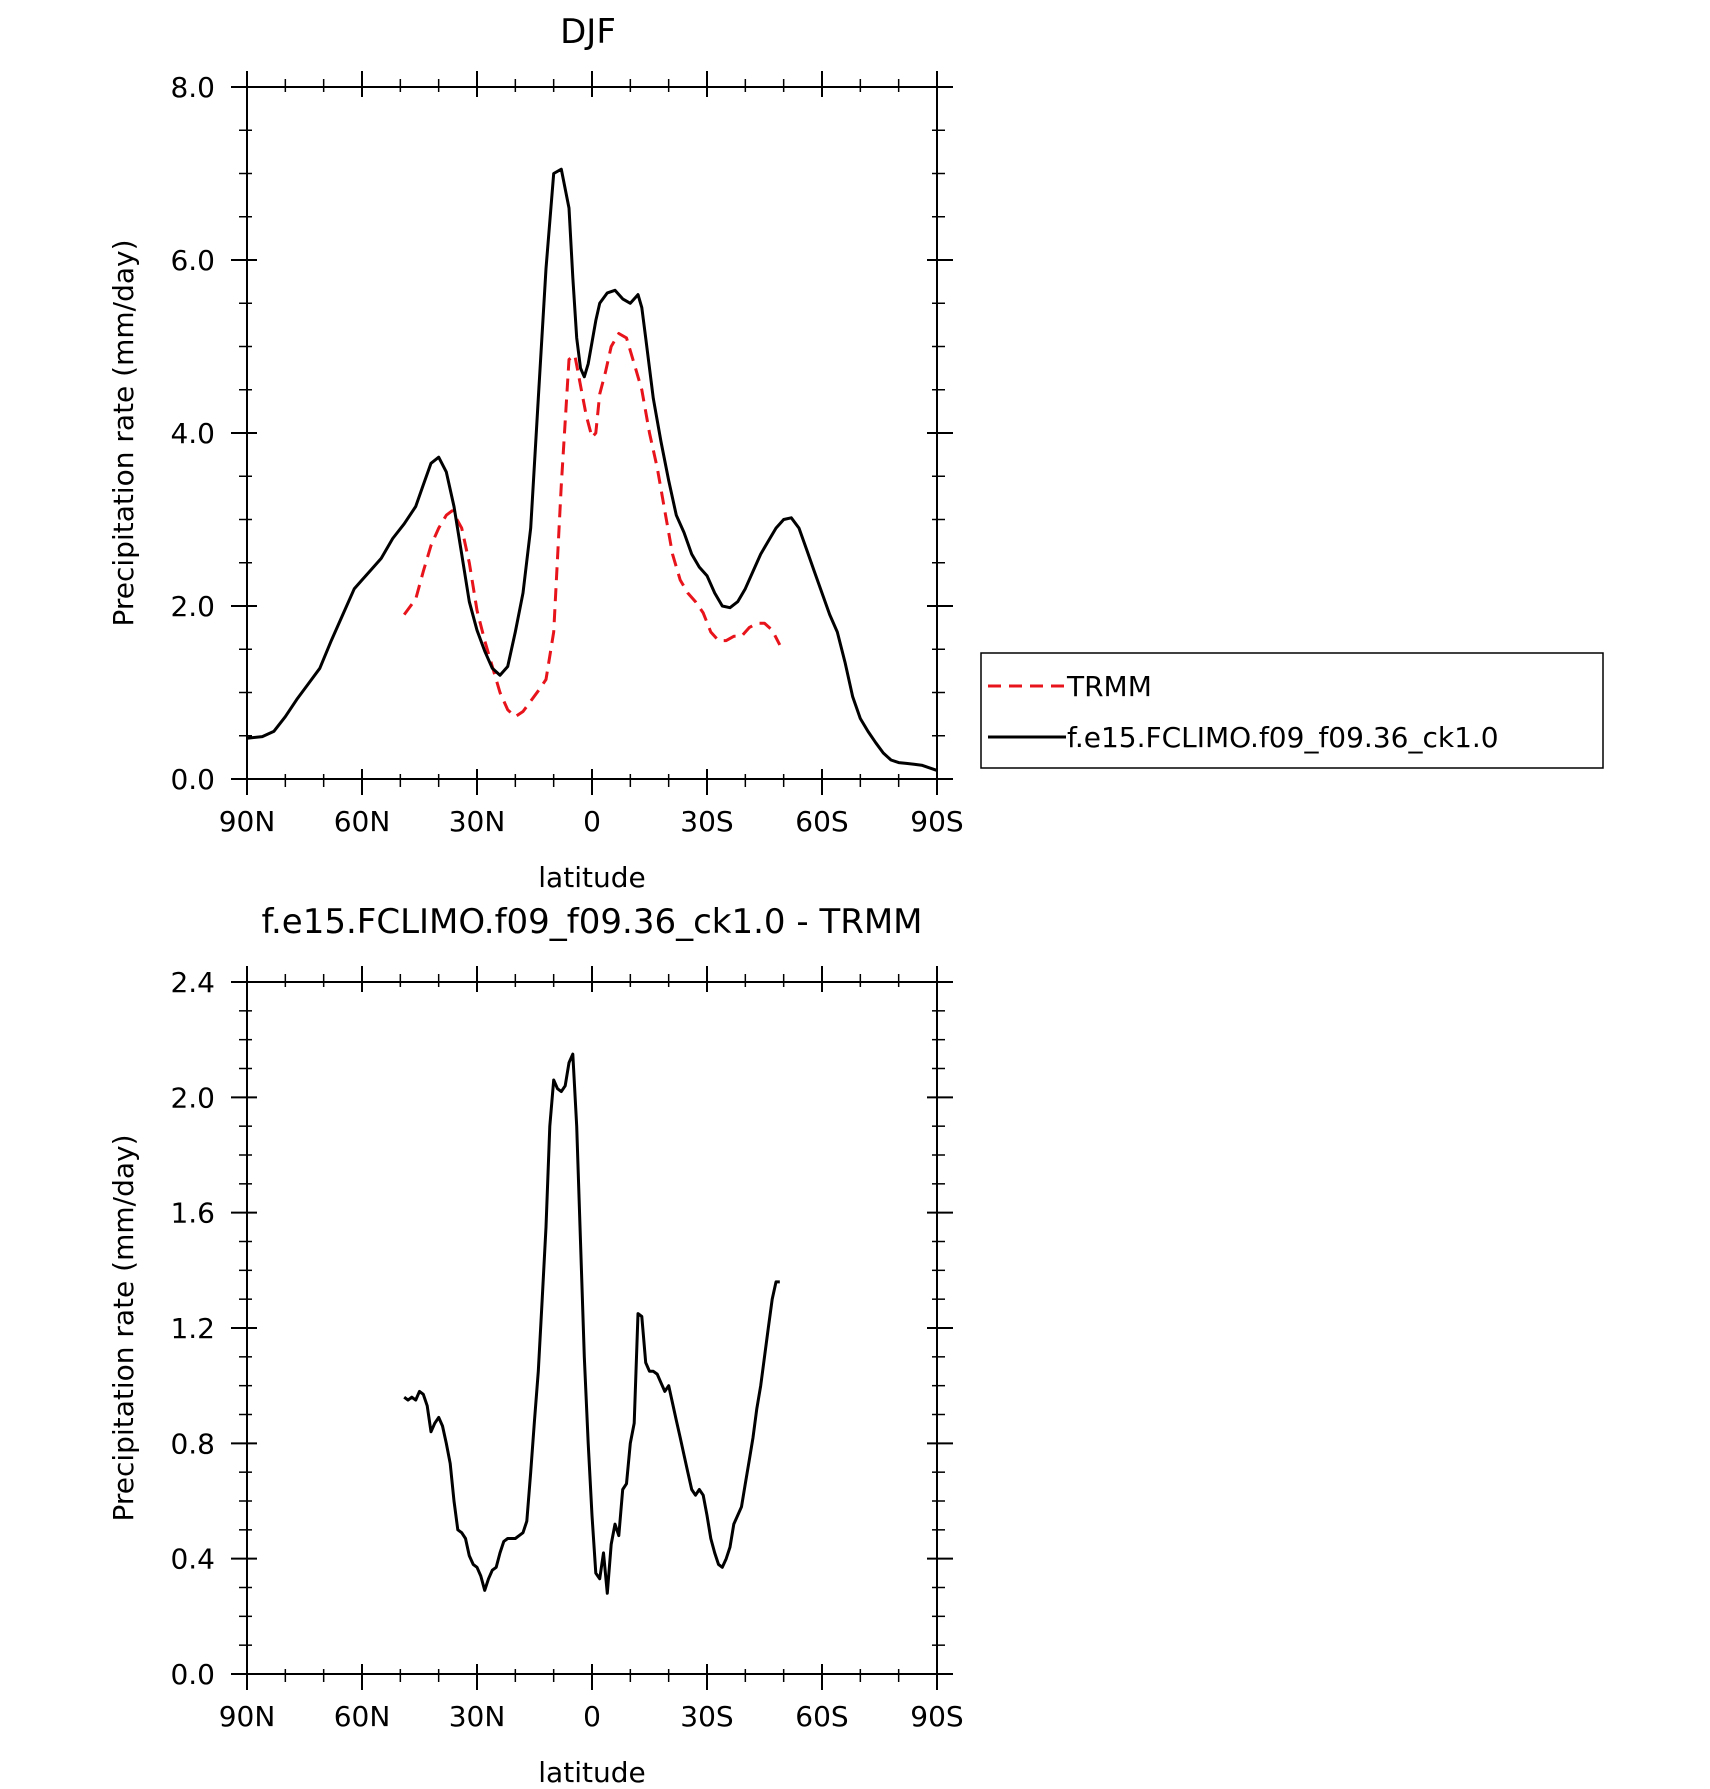 This screenshot has height=1789, width=1710. I want to click on legend: TRMM f.e15.FCLIMO.f09_f09.36_ck1.0, so click(1292, 710).